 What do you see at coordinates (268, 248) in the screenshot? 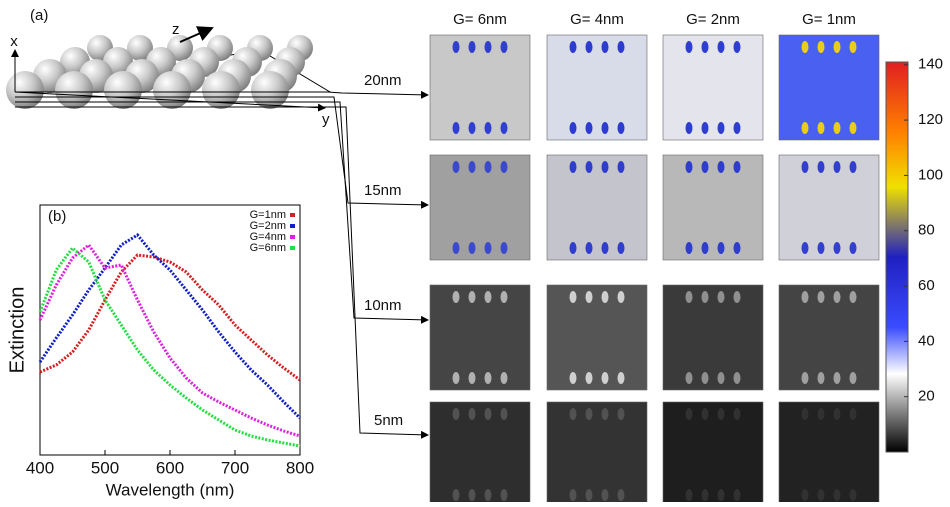
I see `legend-label: G=6nm` at bounding box center [268, 248].